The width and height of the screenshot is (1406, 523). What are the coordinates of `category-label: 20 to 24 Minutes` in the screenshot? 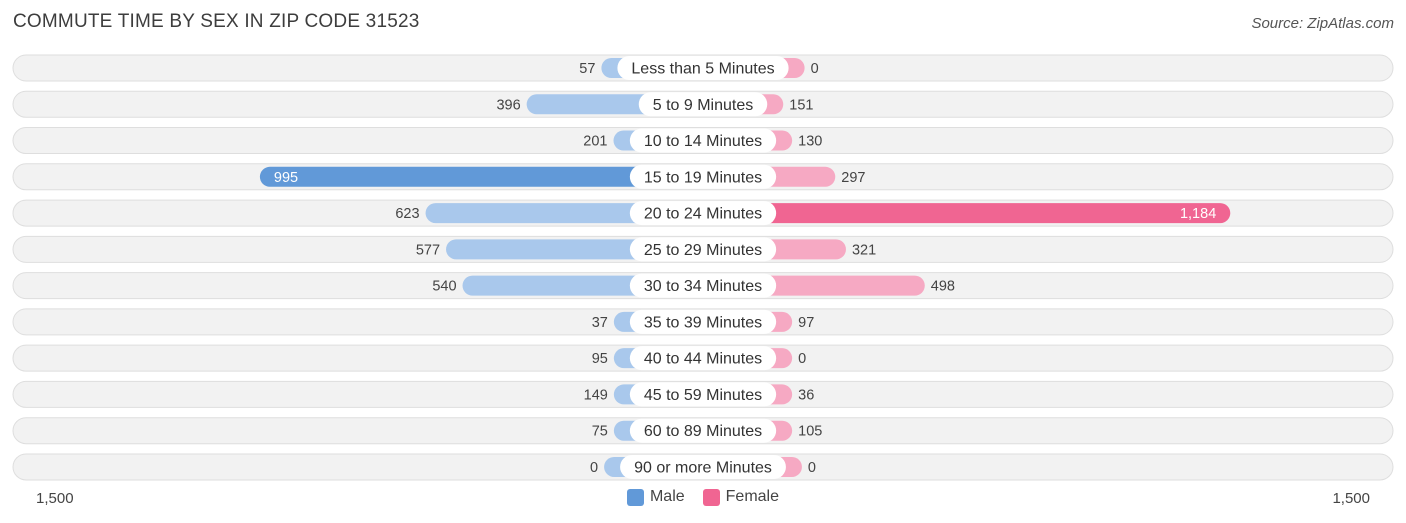 It's located at (703, 214).